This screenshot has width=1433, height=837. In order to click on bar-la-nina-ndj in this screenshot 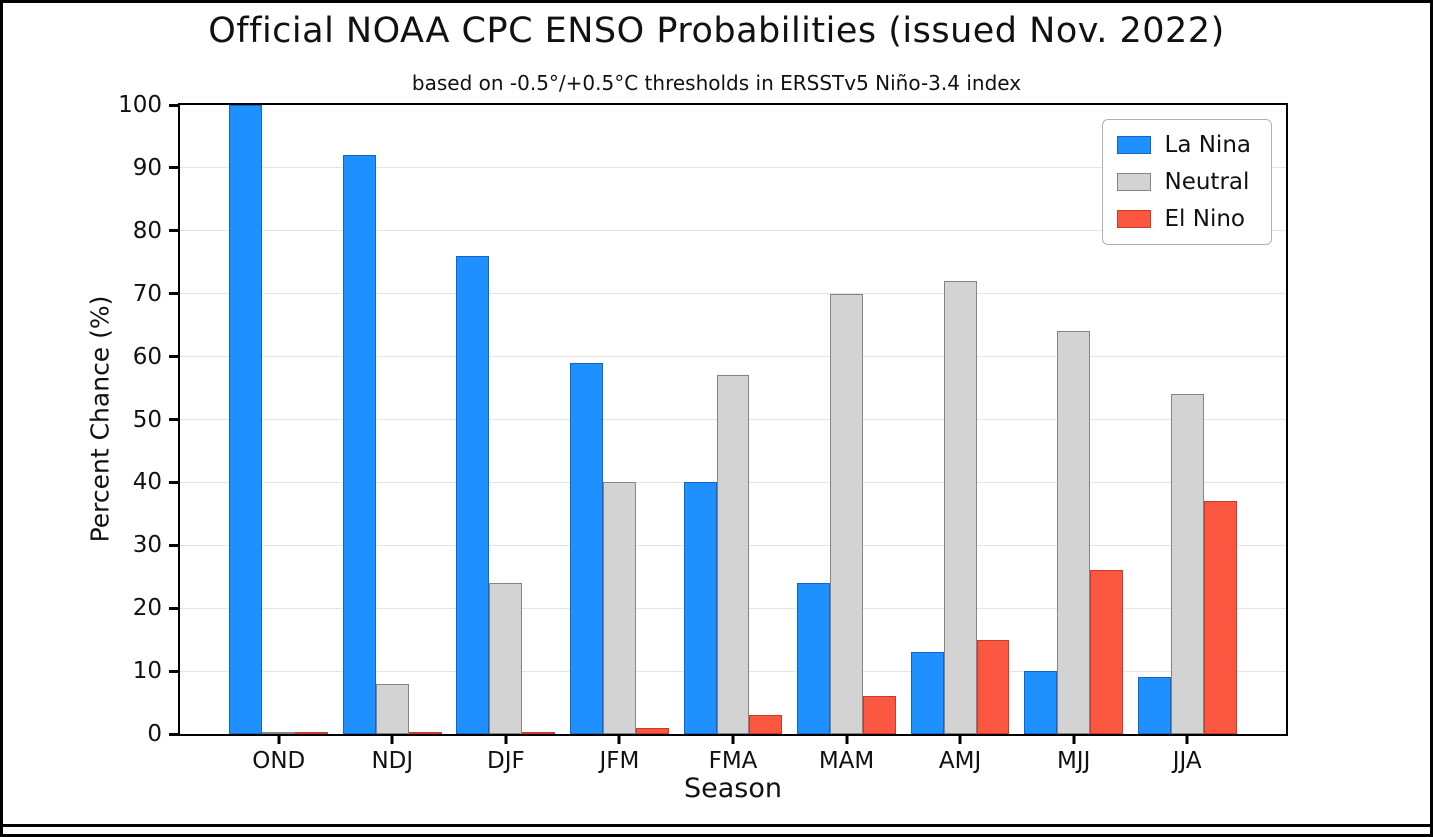, I will do `click(359, 444)`.